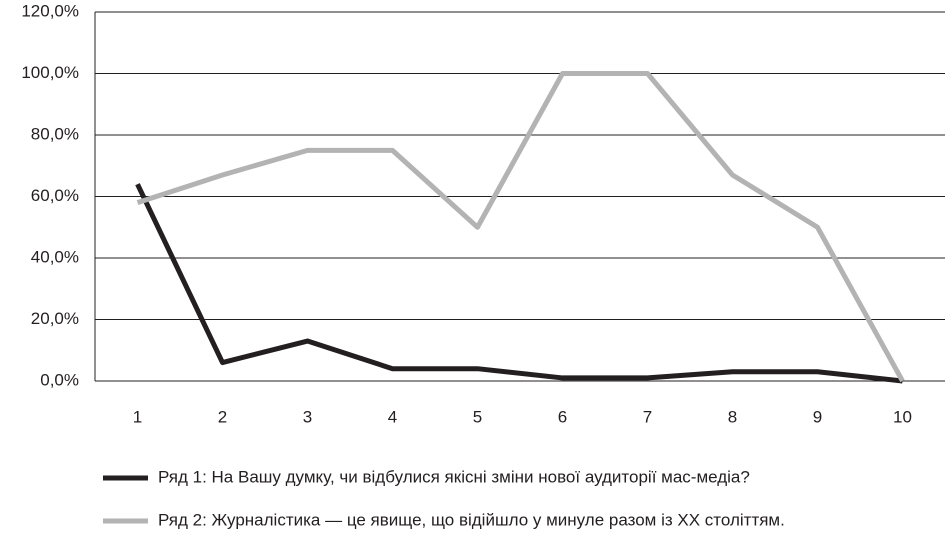 Image resolution: width=950 pixels, height=536 pixels. I want to click on x-tick-label: 4, so click(392, 416).